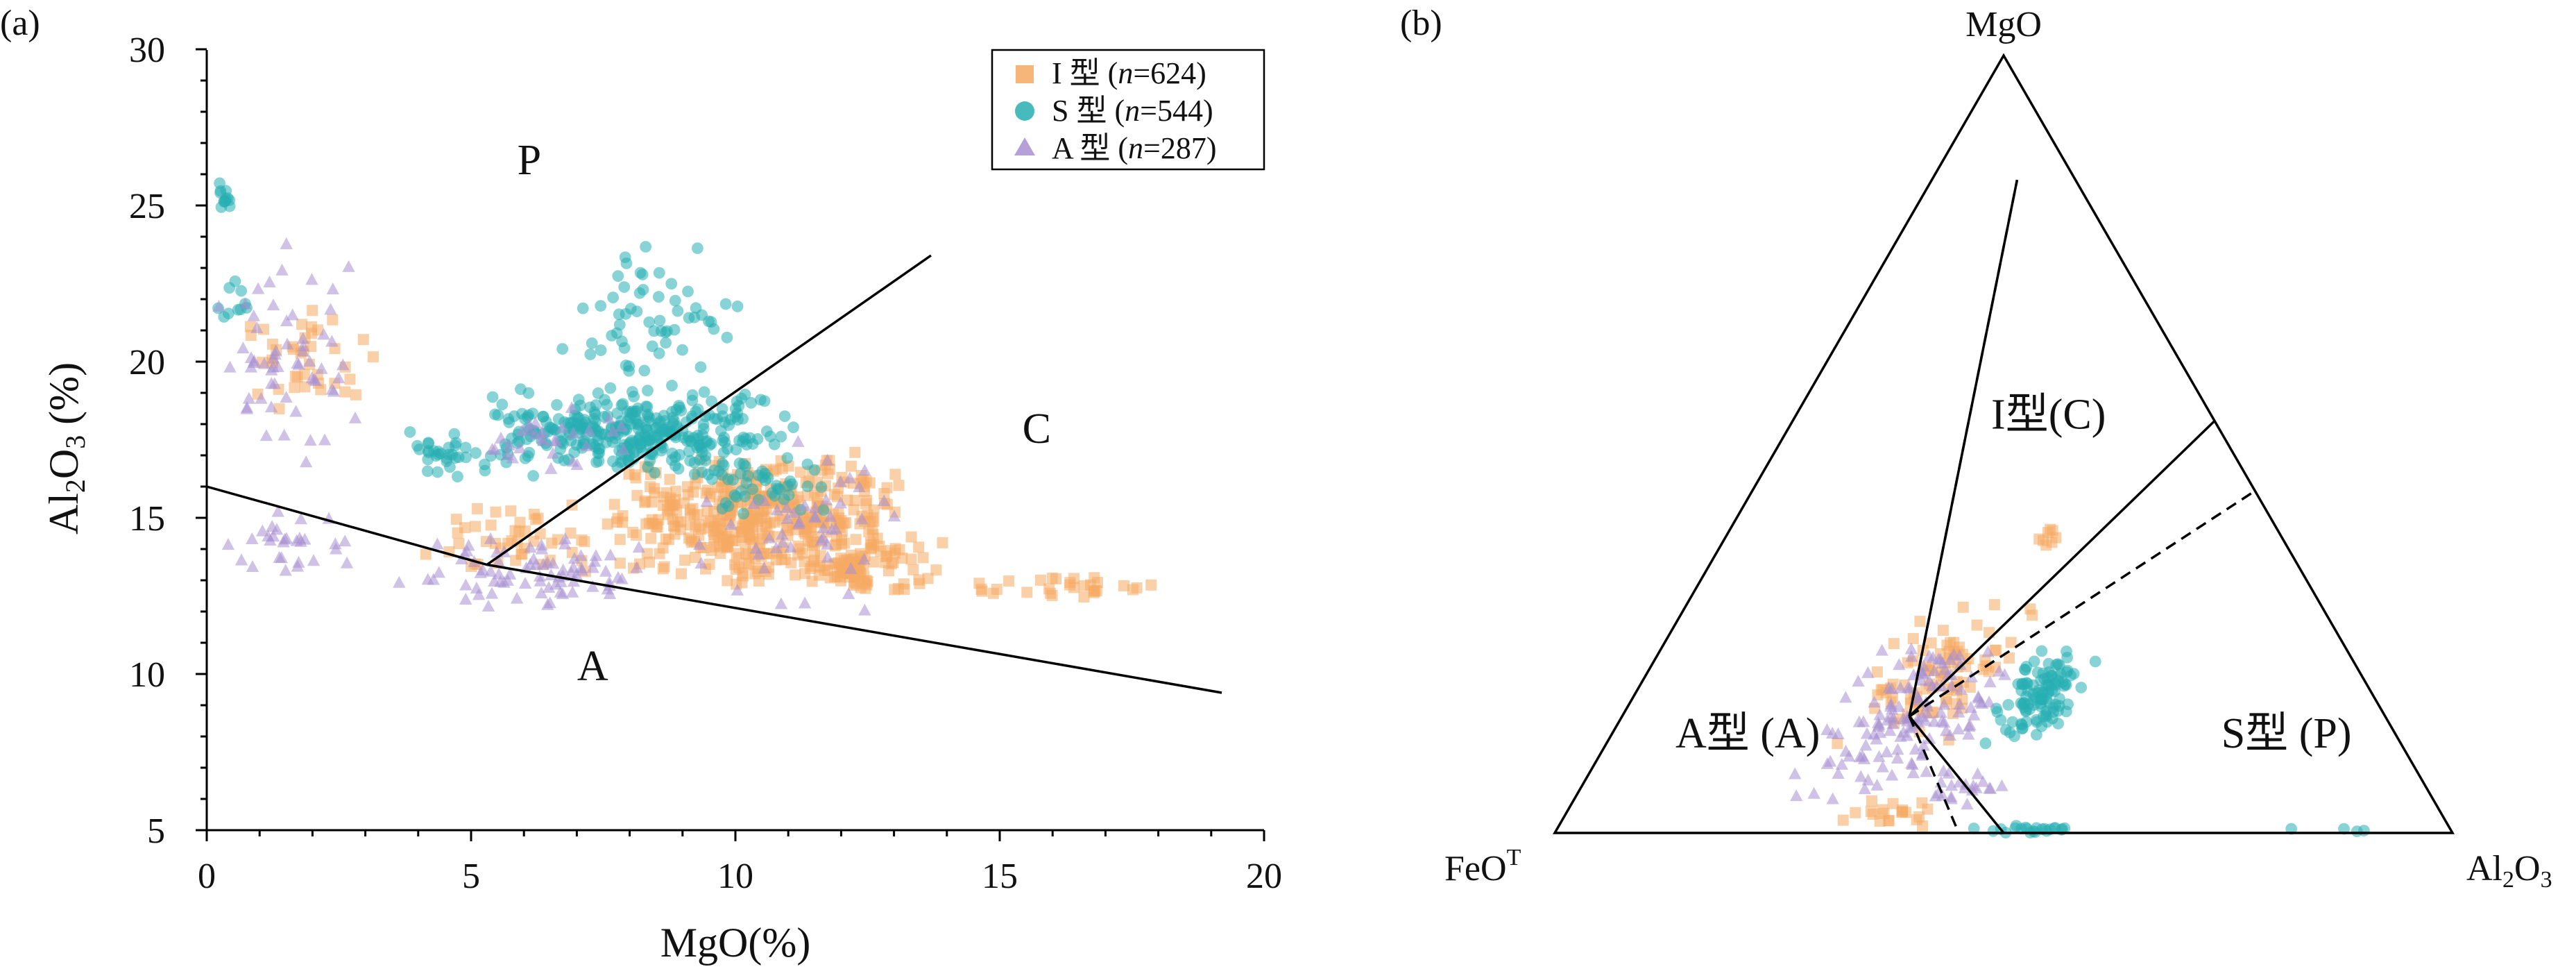 The height and width of the screenshot is (969, 2576). I want to click on y-tick-label: 25, so click(147, 206).